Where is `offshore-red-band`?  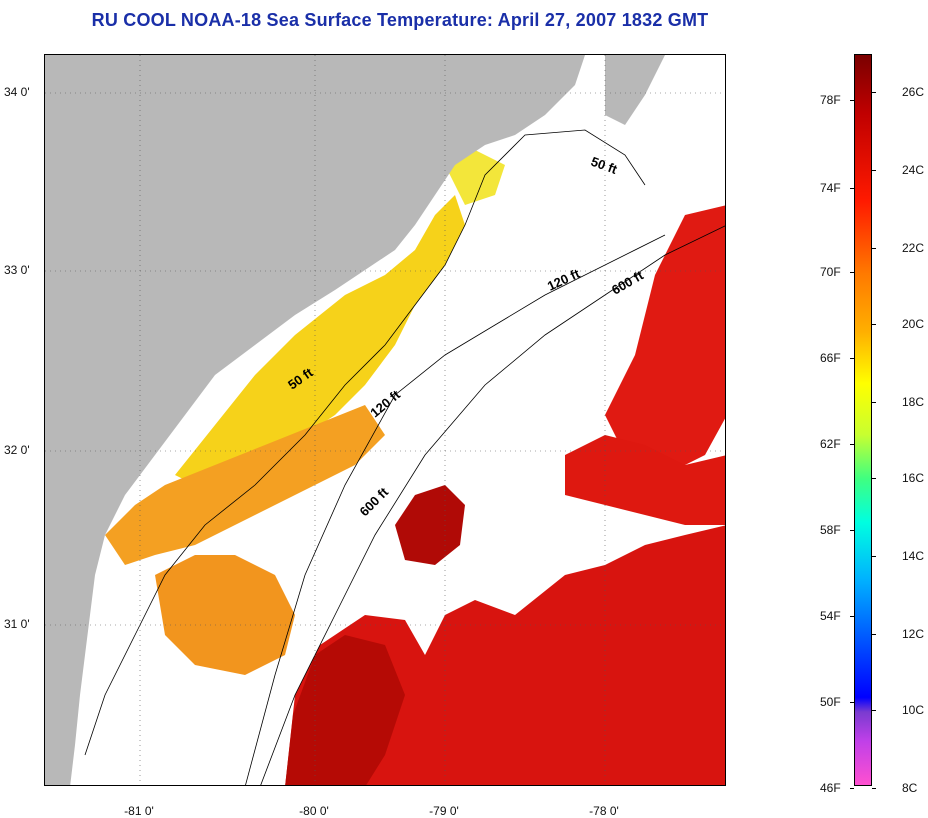 offshore-red-band is located at coordinates (645, 480).